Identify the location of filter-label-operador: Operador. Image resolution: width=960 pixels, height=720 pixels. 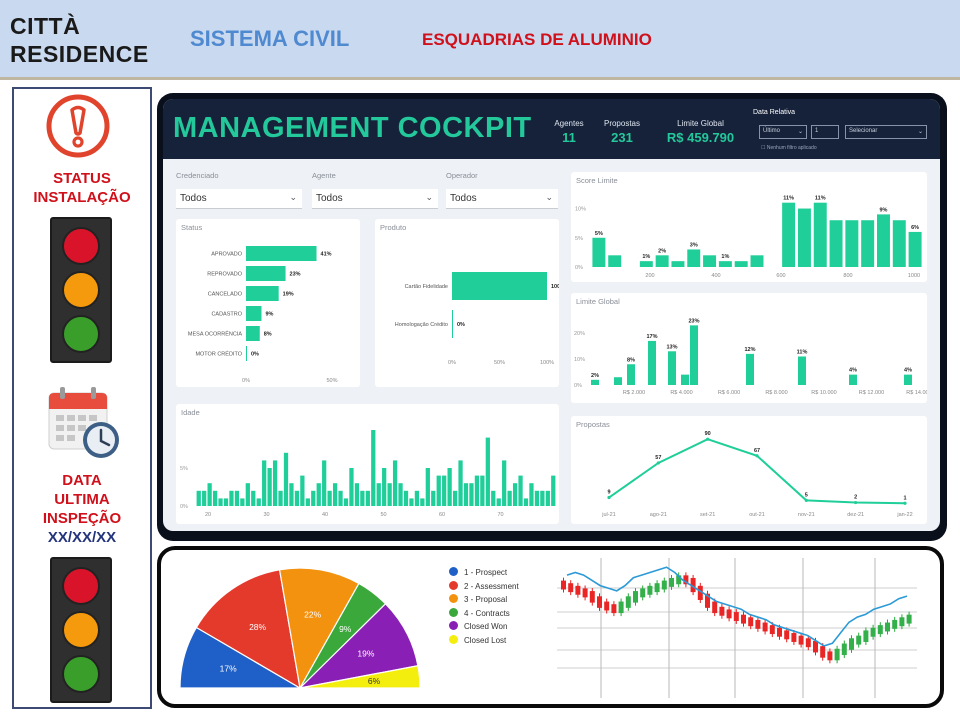
(462, 175).